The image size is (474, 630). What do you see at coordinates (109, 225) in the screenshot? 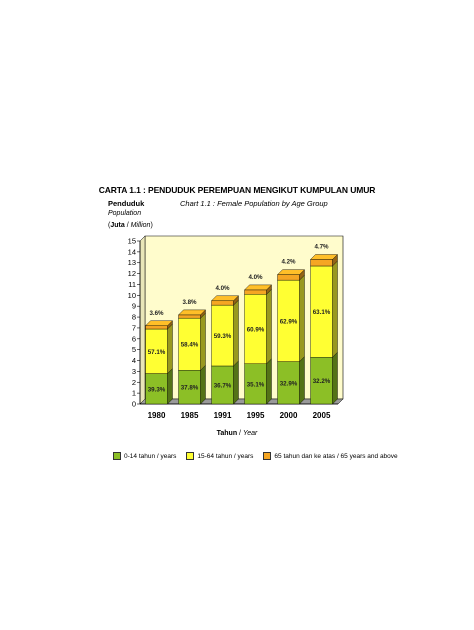
I see `y-unit-open: (` at bounding box center [109, 225].